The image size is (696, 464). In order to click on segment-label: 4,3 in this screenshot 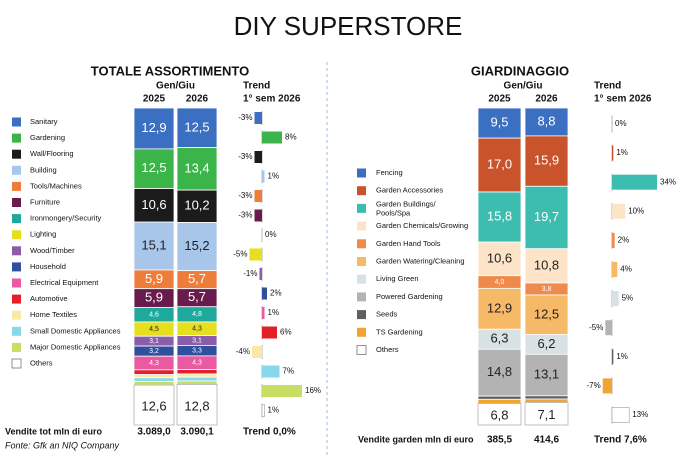, I will do `click(197, 329)`.